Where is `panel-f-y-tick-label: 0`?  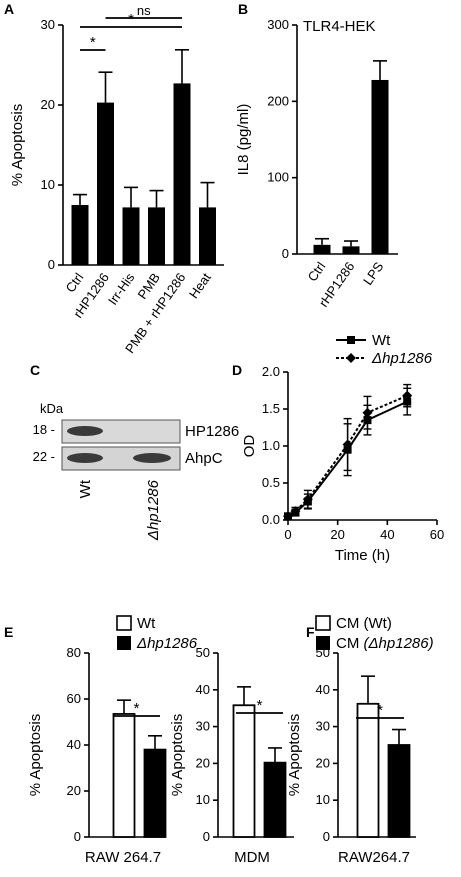 panel-f-y-tick-label: 0 is located at coordinates (326, 836).